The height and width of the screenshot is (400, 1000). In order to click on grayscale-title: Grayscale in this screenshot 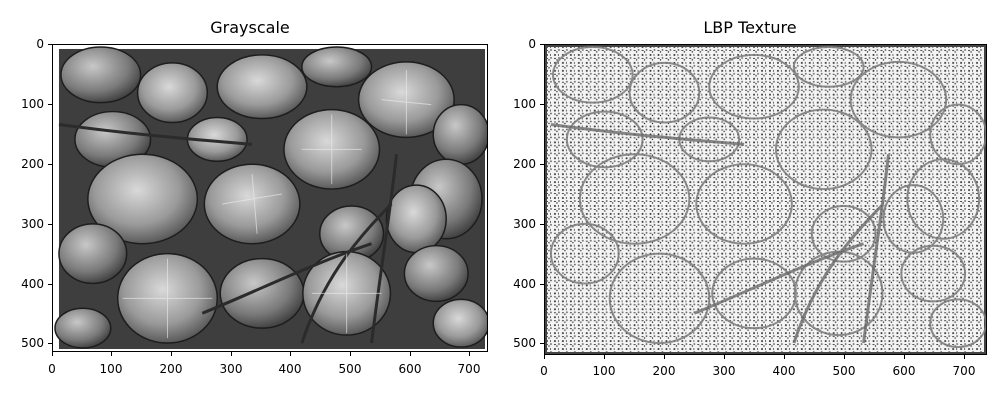, I will do `click(250, 27)`.